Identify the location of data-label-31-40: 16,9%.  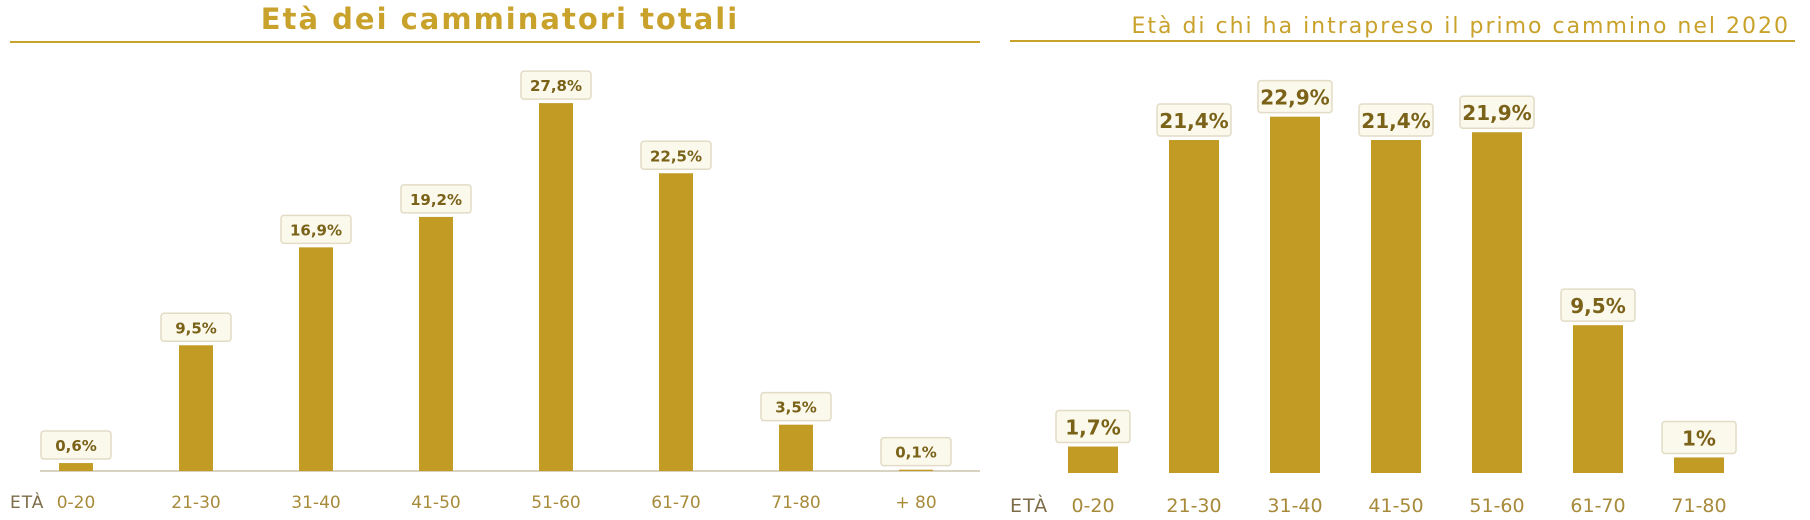
(316, 230).